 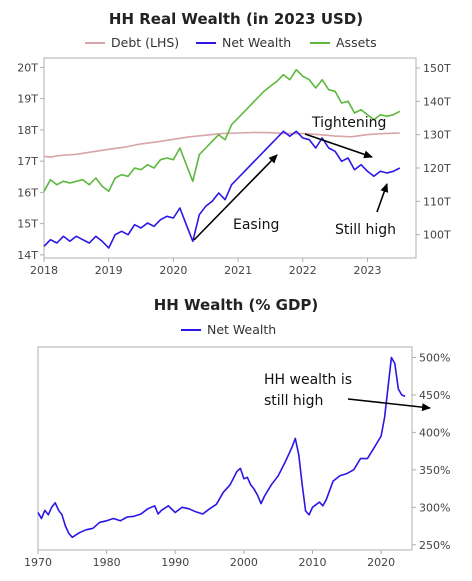 I want to click on chart1-annotations: Tightening Easing Still high, so click(x=294, y=178).